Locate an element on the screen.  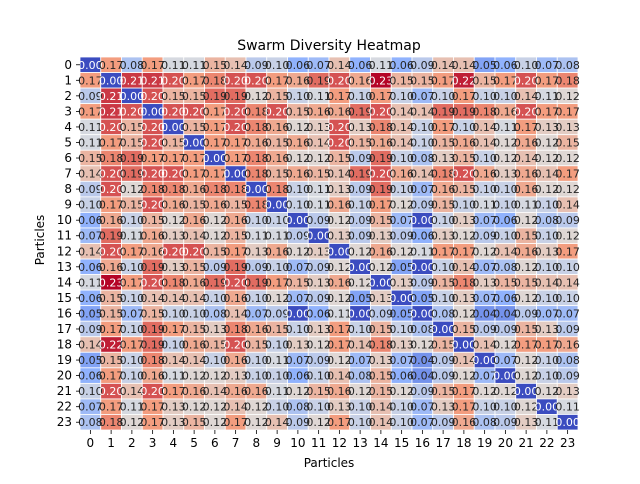
cell-value-label: 0.05 is located at coordinates (401, 267).